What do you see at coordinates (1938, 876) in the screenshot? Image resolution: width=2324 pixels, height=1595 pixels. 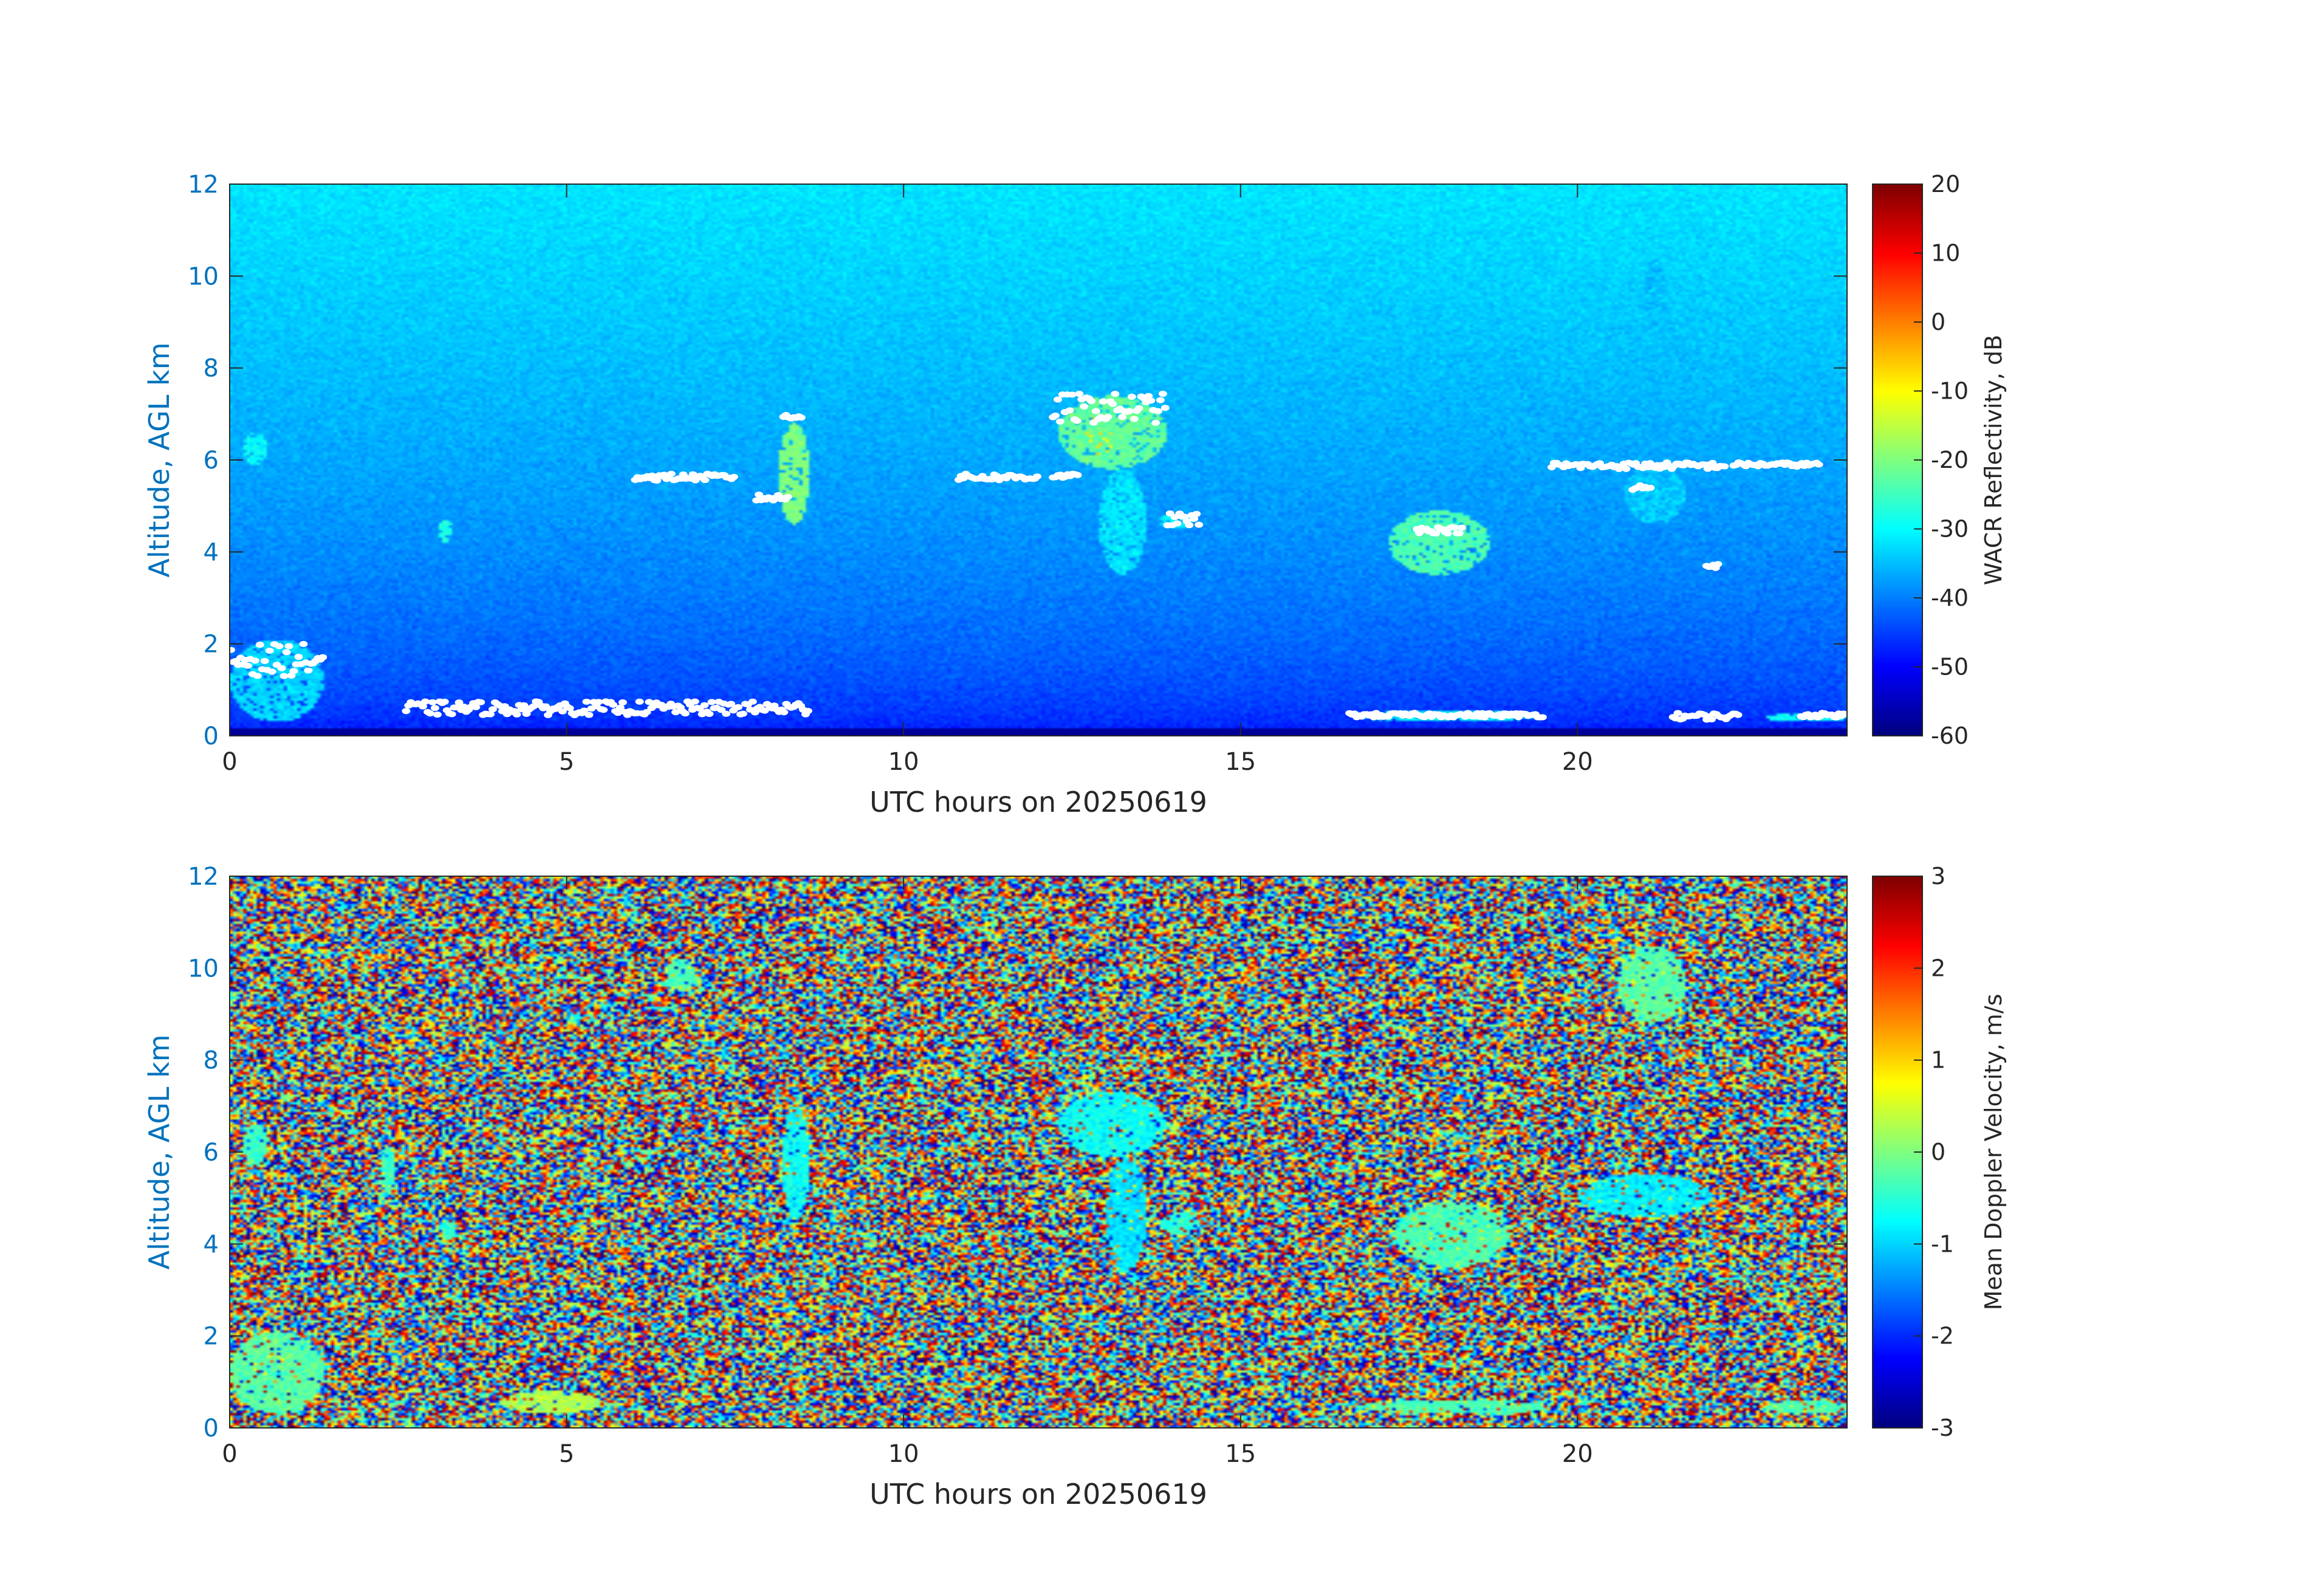 I see `colorbar-tick-label: 3` at bounding box center [1938, 876].